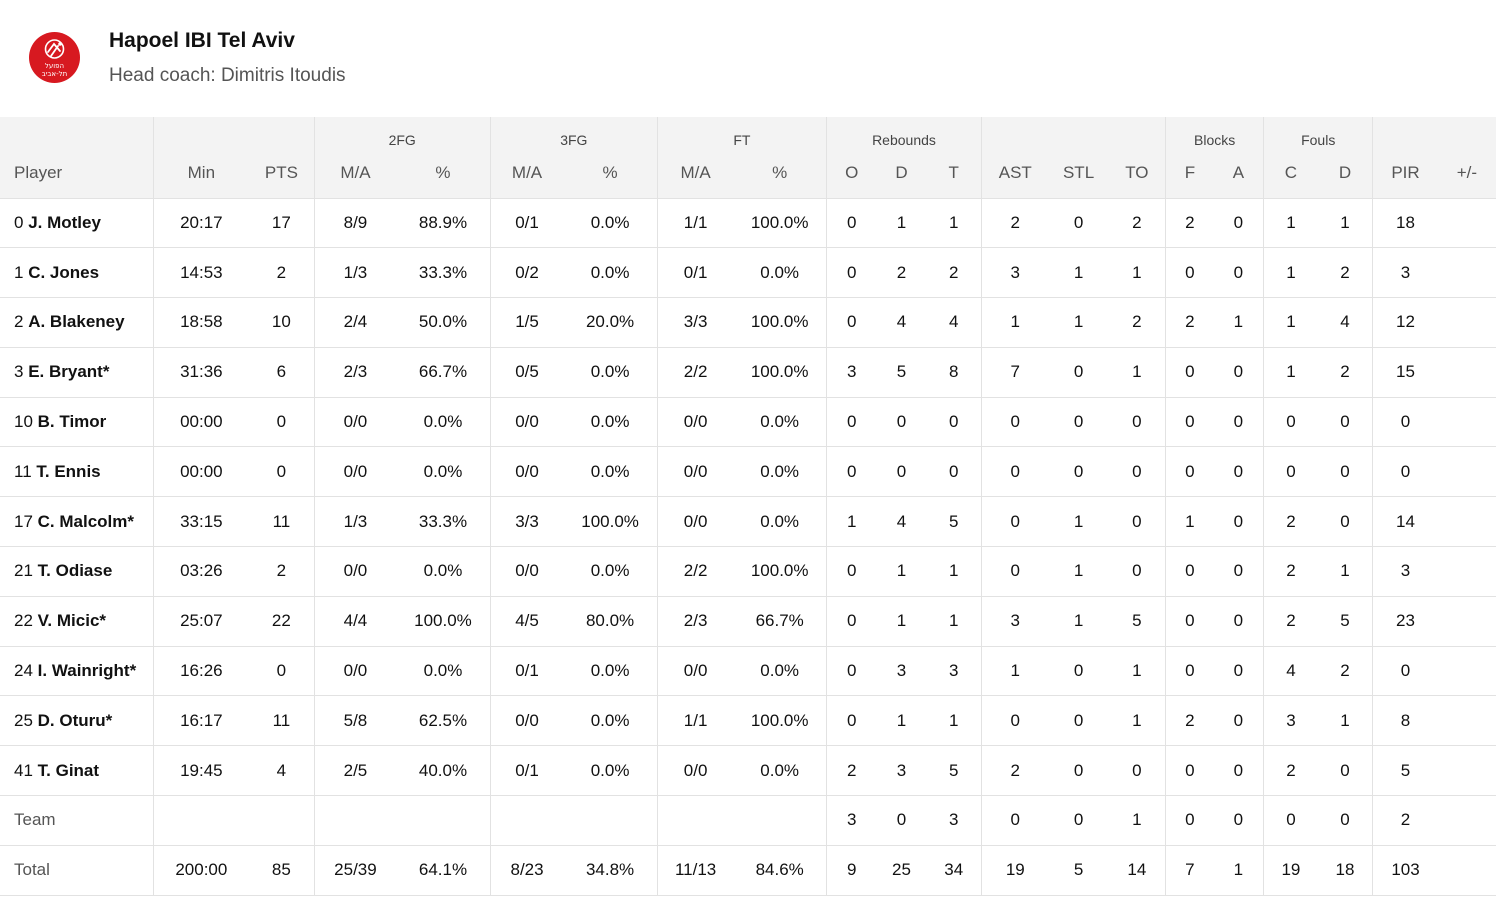 This screenshot has width=1496, height=898. I want to click on col-ft-ma: M/A, so click(695, 174).